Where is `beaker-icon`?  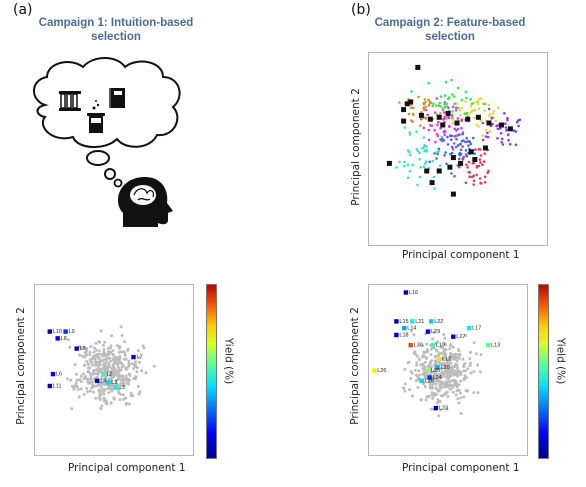
beaker-icon is located at coordinates (96, 116).